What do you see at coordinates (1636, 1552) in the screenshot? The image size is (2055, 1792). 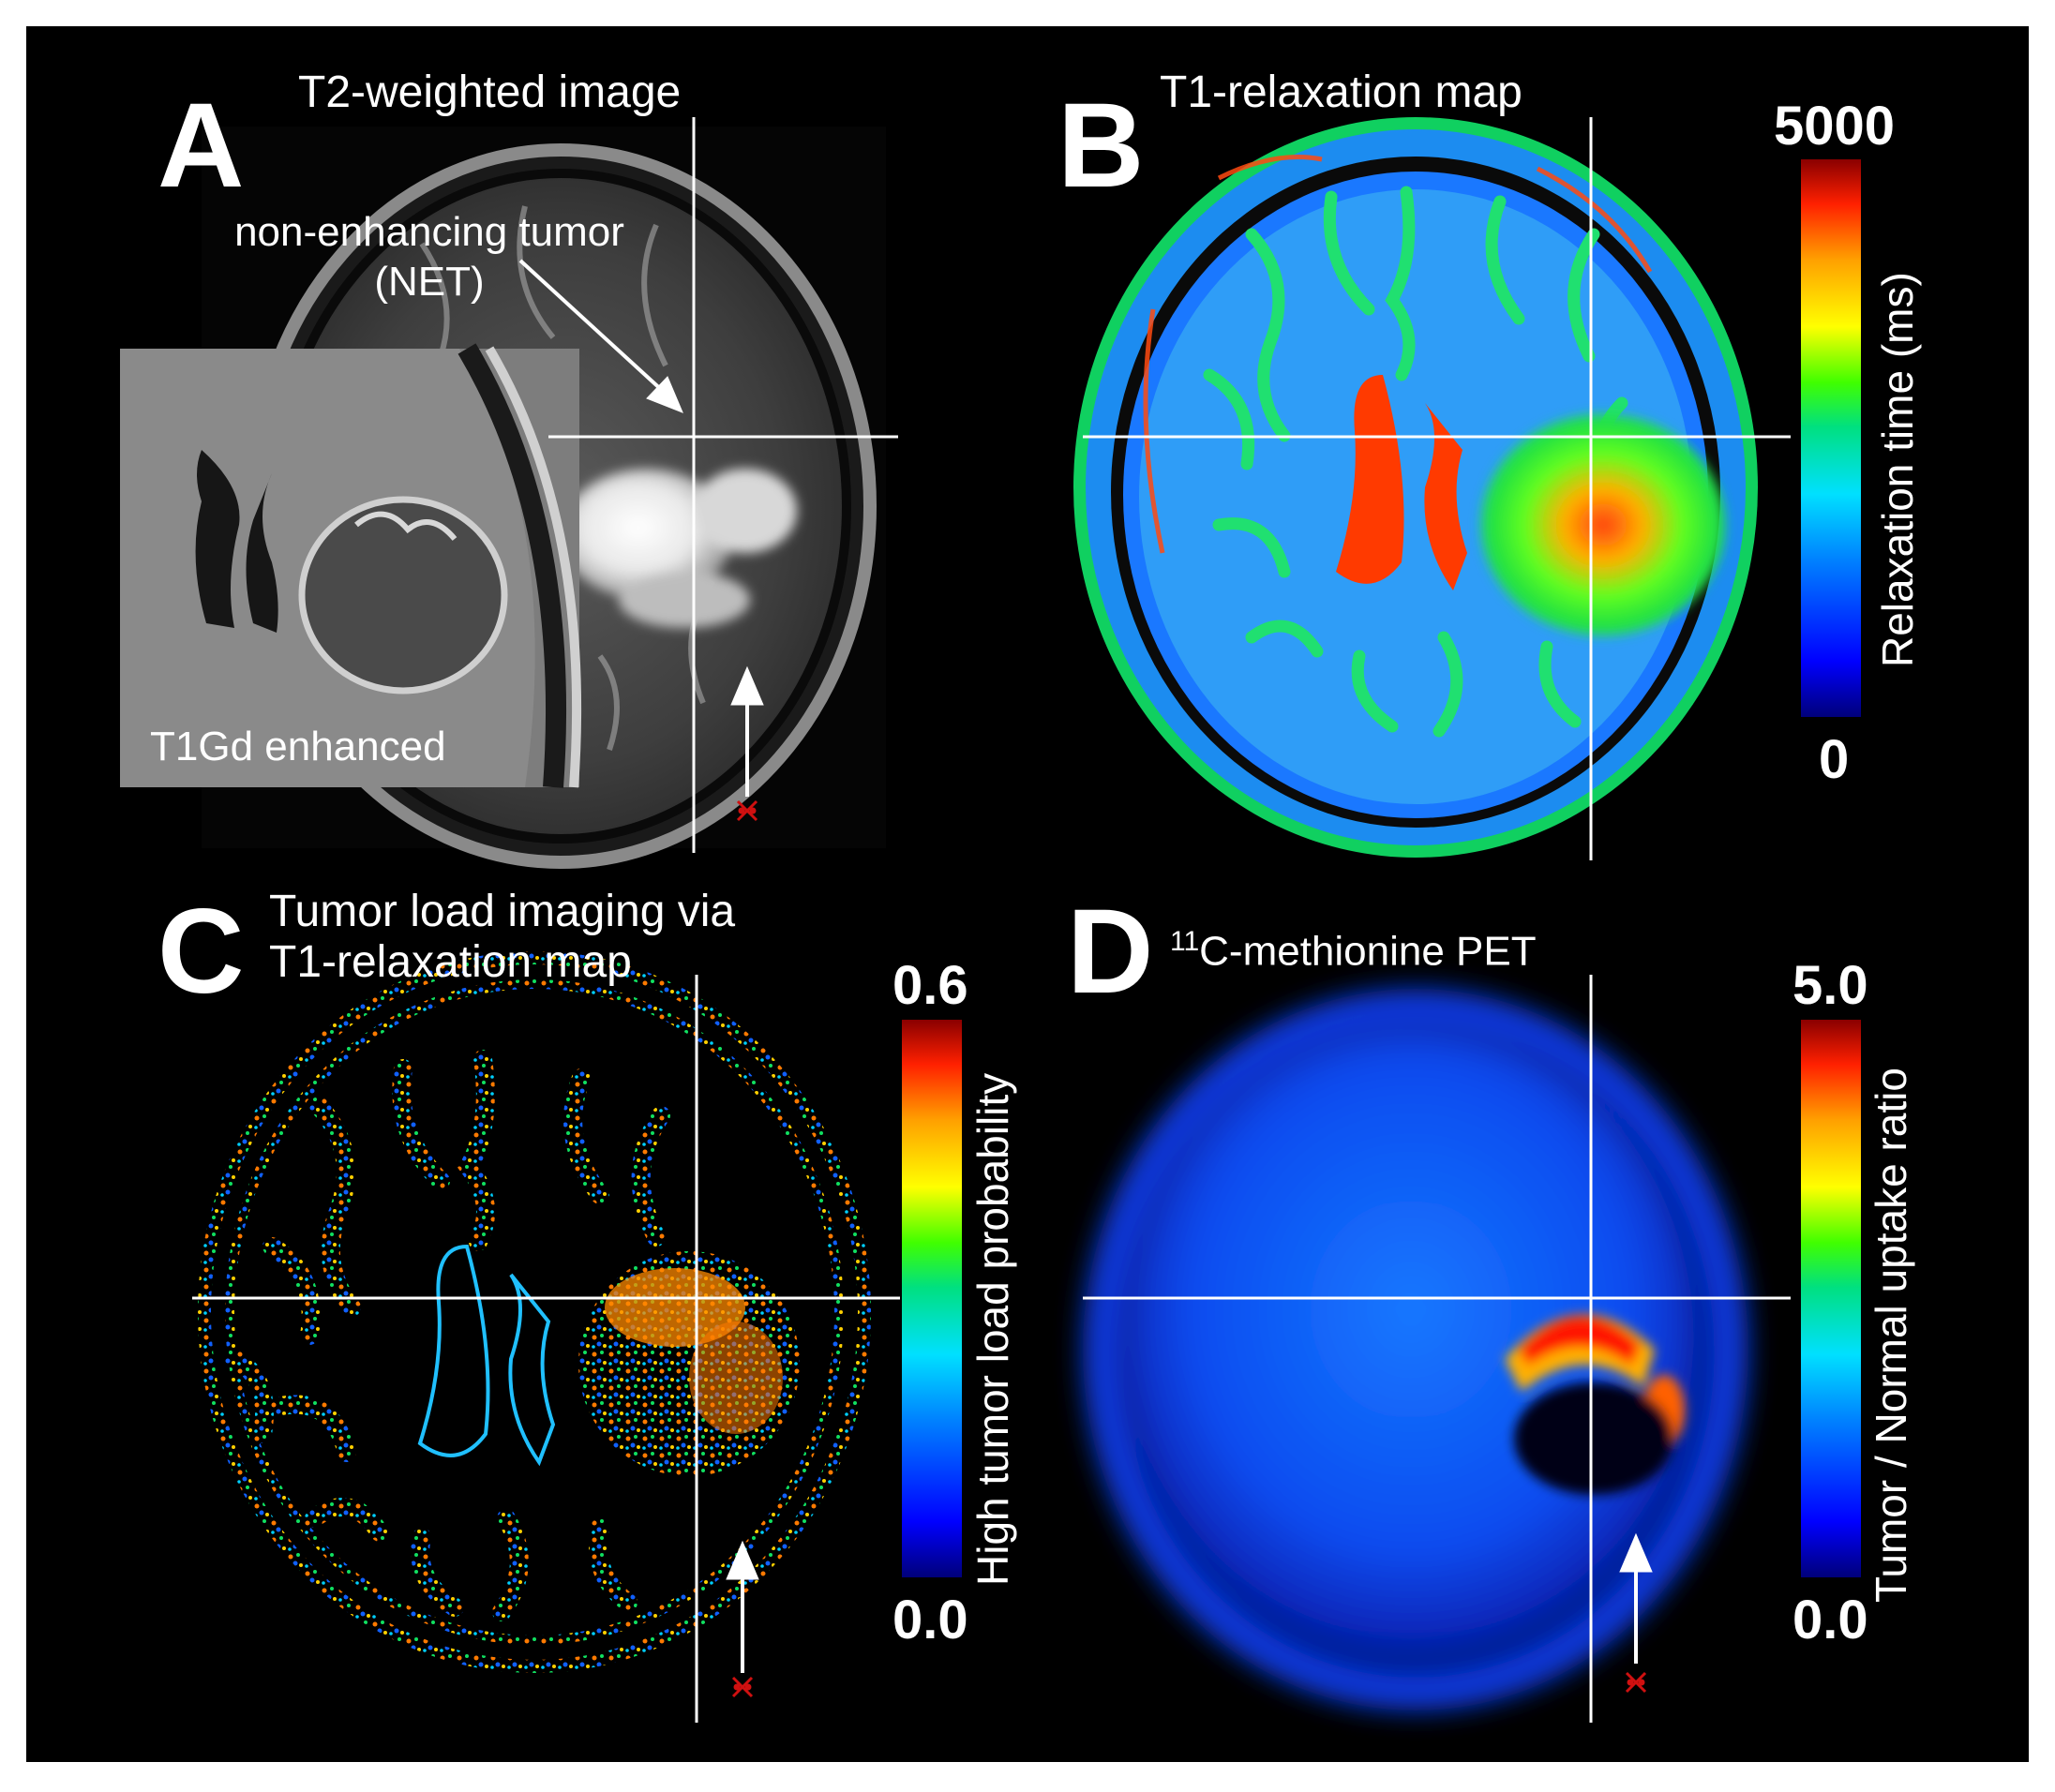 I see `panel-d-up-arrow-head` at bounding box center [1636, 1552].